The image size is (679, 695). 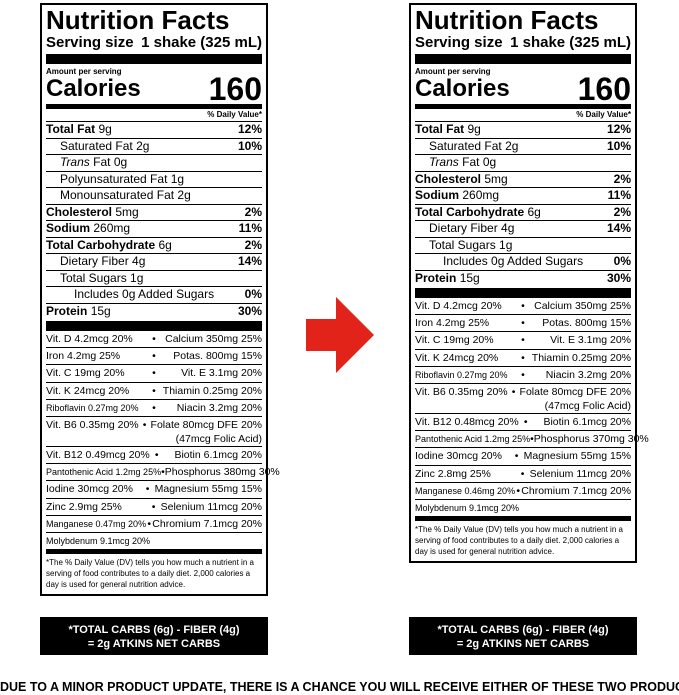 I want to click on vitamin-right: Potas. 800mg 15%, so click(x=217, y=356).